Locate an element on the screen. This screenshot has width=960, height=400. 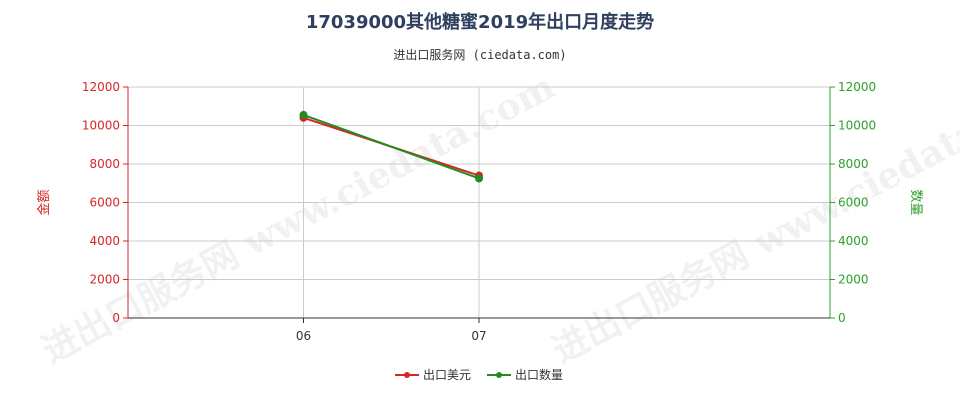
chart-title: 17039000其他糖蜜2019年出口月度走势 is located at coordinates (480, 22).